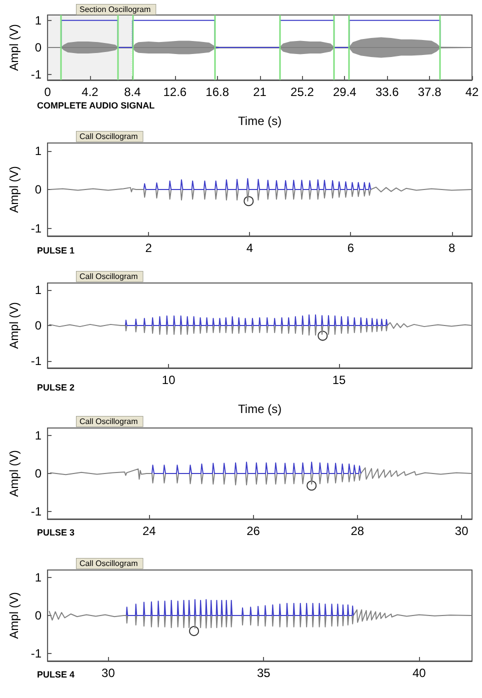  What do you see at coordinates (175, 92) in the screenshot?
I see `x-tick-label: 12.6` at bounding box center [175, 92].